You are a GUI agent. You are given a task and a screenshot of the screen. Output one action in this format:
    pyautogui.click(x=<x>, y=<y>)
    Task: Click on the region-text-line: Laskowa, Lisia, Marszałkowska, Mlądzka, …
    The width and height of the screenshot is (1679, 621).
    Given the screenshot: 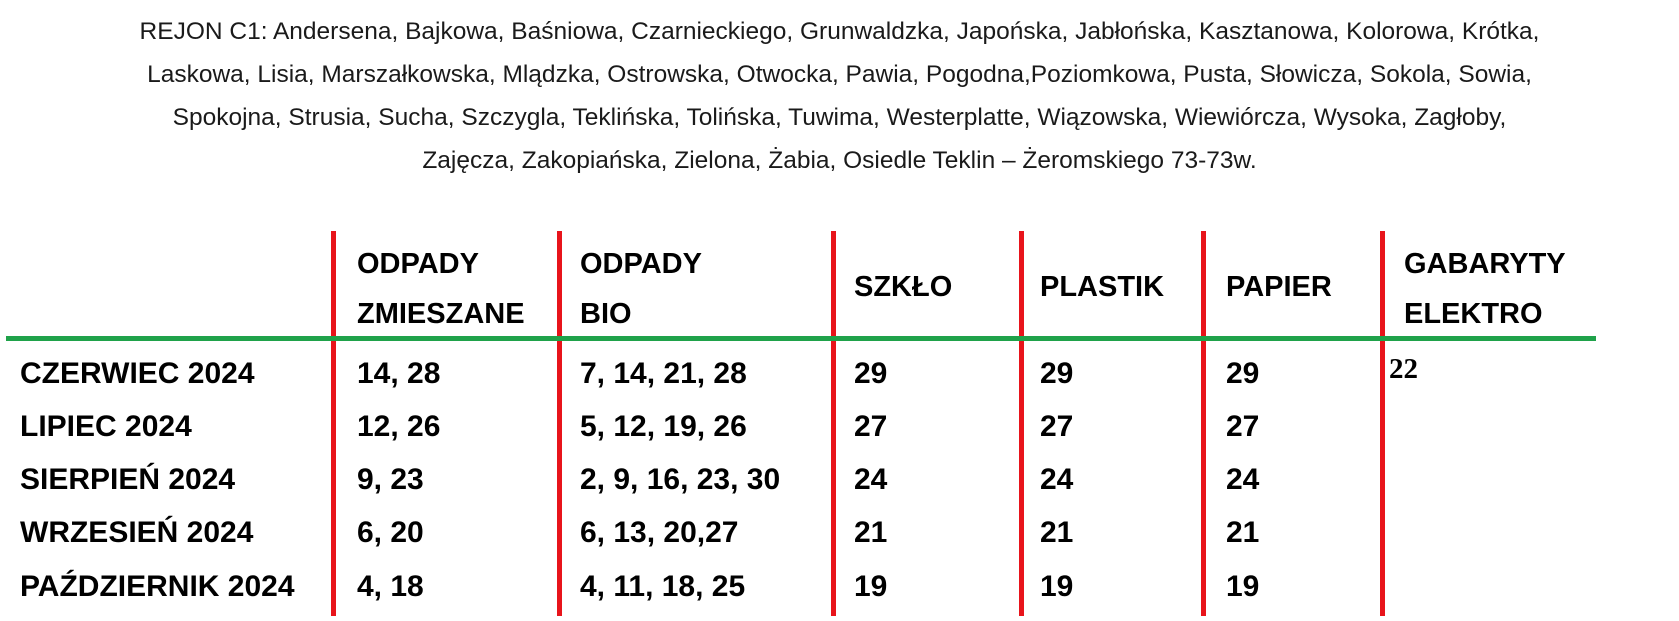 What is the action you would take?
    pyautogui.click(x=839, y=74)
    